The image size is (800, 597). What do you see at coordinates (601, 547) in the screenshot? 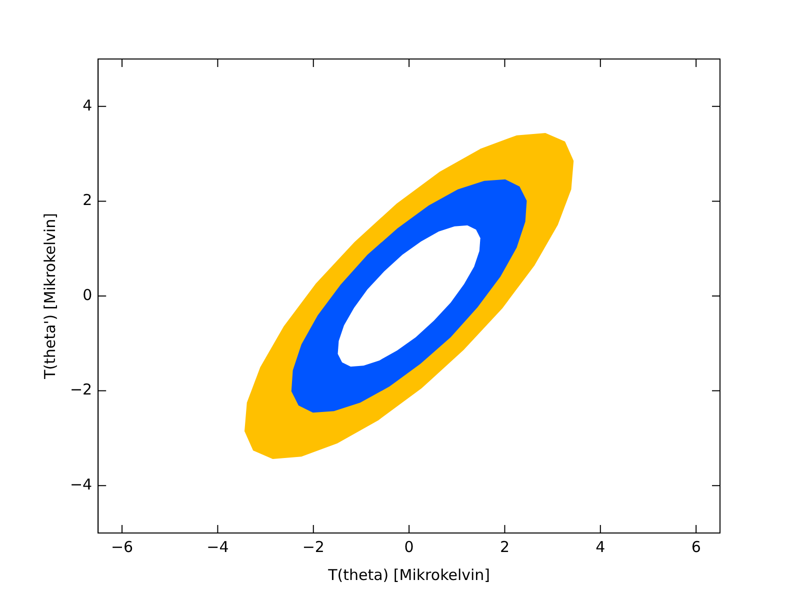
I see `x-tick-label: 4` at bounding box center [601, 547].